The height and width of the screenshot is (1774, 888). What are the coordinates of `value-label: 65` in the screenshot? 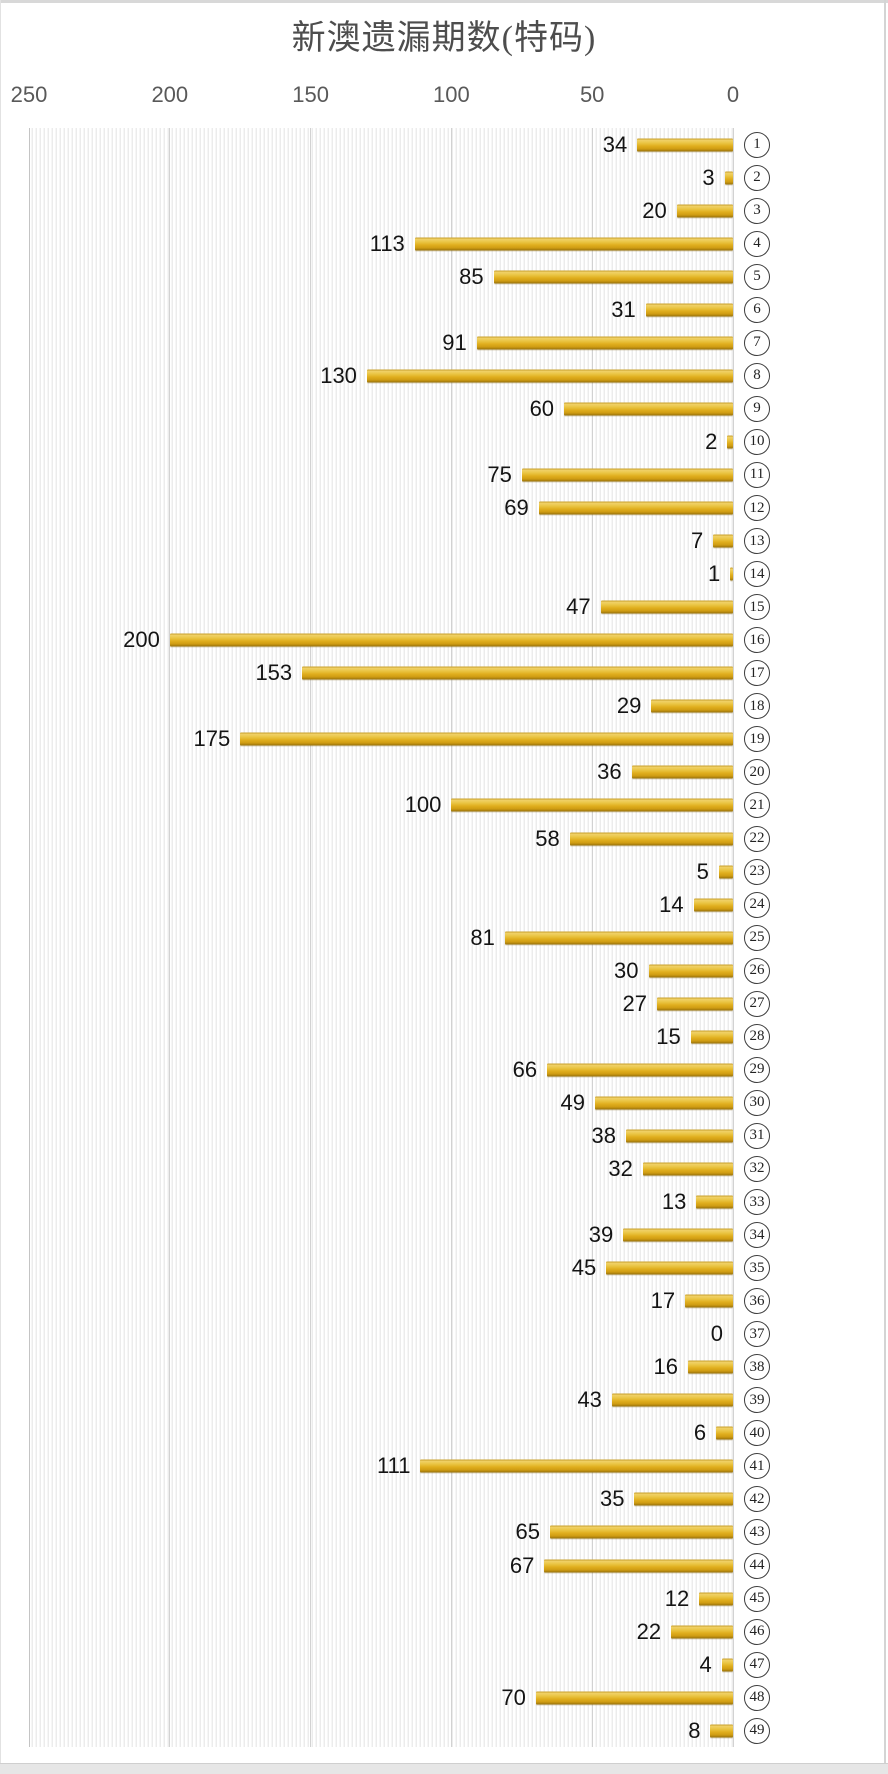 It's located at (527, 1532).